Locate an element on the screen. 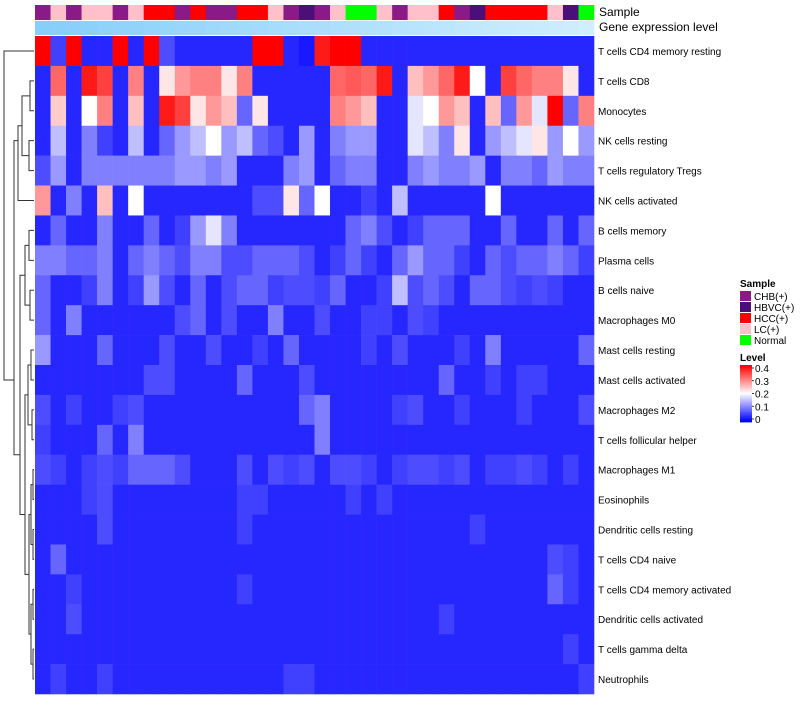 The height and width of the screenshot is (705, 800). row-label: T cells CD4 memory activated is located at coordinates (664, 590).